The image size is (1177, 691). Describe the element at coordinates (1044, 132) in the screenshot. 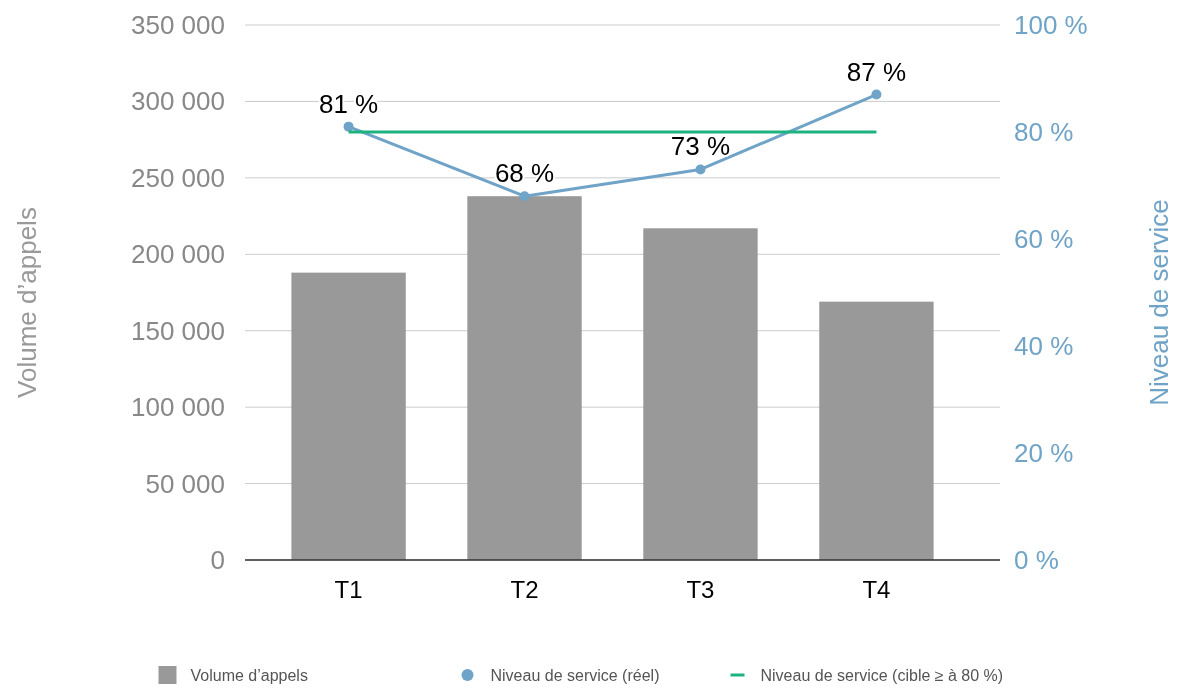

I see `y2-tick-label: 80 %` at that location.